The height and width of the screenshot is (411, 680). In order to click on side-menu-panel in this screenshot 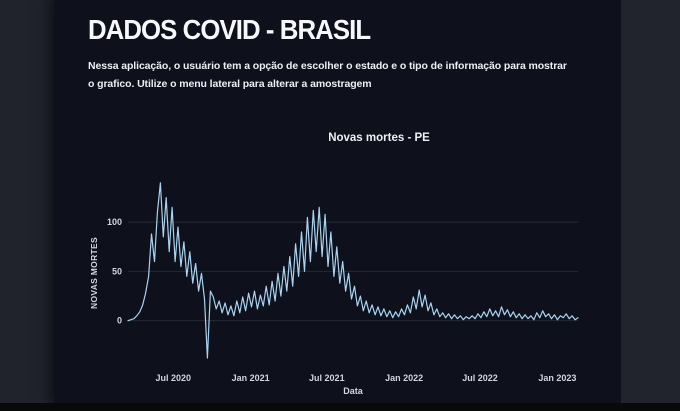, I will do `click(27, 201)`.